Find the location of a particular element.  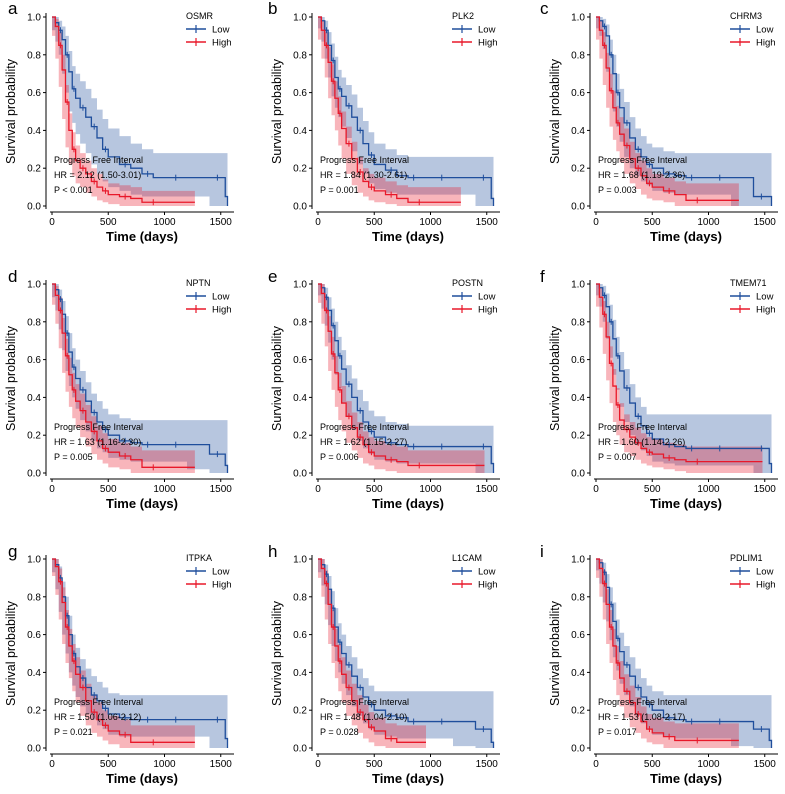

annotation-line: P = 0.007 is located at coordinates (617, 457).